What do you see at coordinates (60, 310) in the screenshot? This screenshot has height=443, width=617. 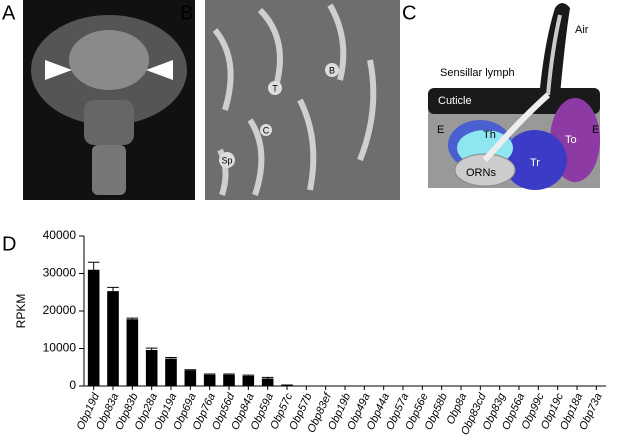 I see `y-tick-label: 20000` at bounding box center [60, 310].